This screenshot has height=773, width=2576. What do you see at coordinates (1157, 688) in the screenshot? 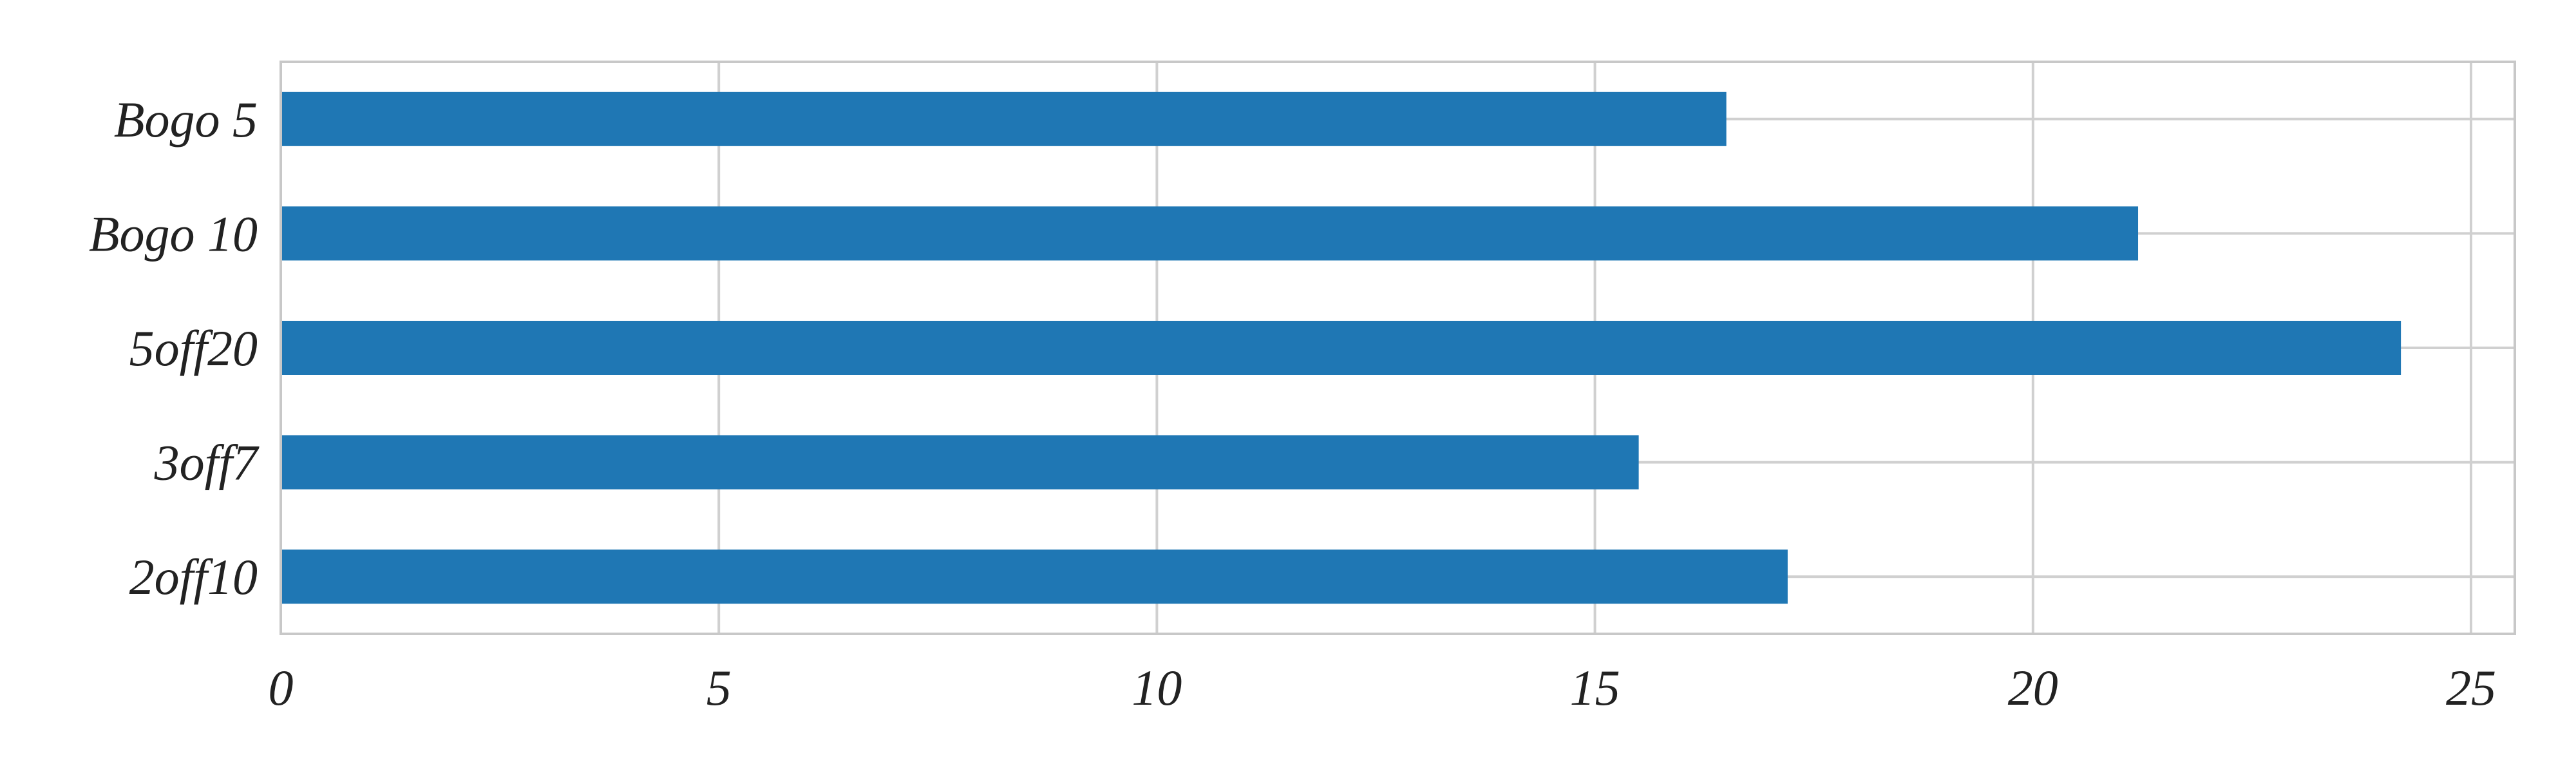
I see `x-tick-label: 10` at bounding box center [1157, 688].